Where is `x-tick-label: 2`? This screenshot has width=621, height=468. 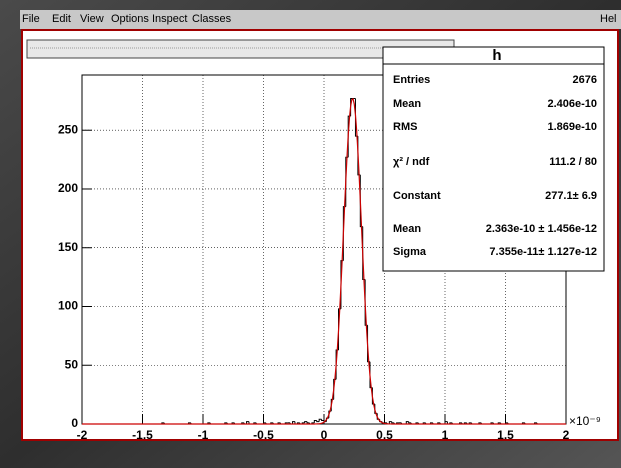 x-tick-label: 2 is located at coordinates (566, 435).